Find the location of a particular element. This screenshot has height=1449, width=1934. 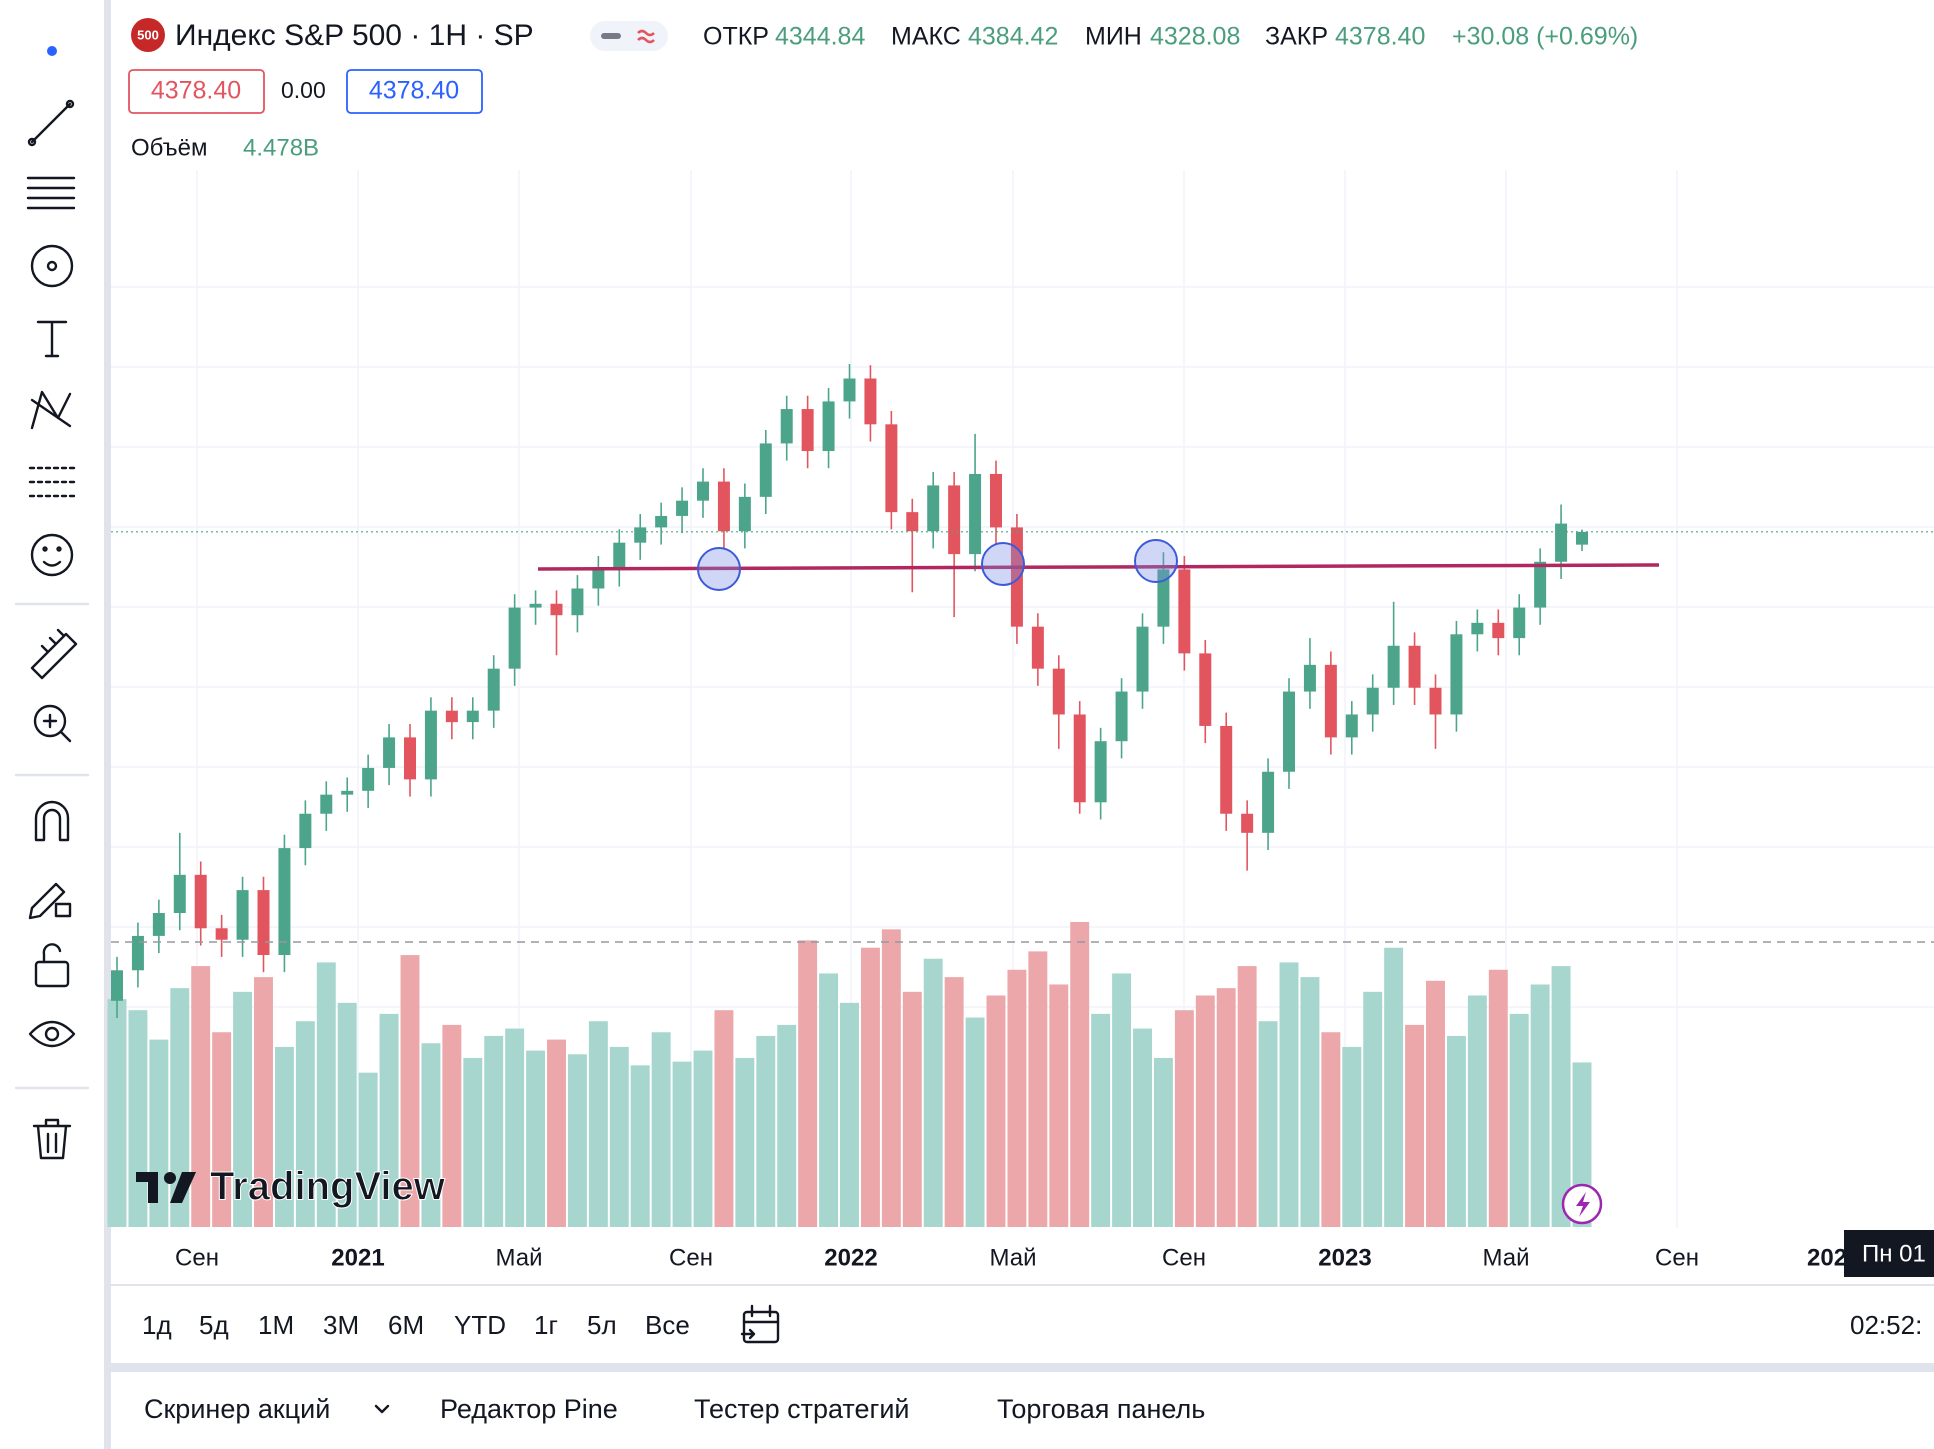

icons-tool is located at coordinates (52, 555).